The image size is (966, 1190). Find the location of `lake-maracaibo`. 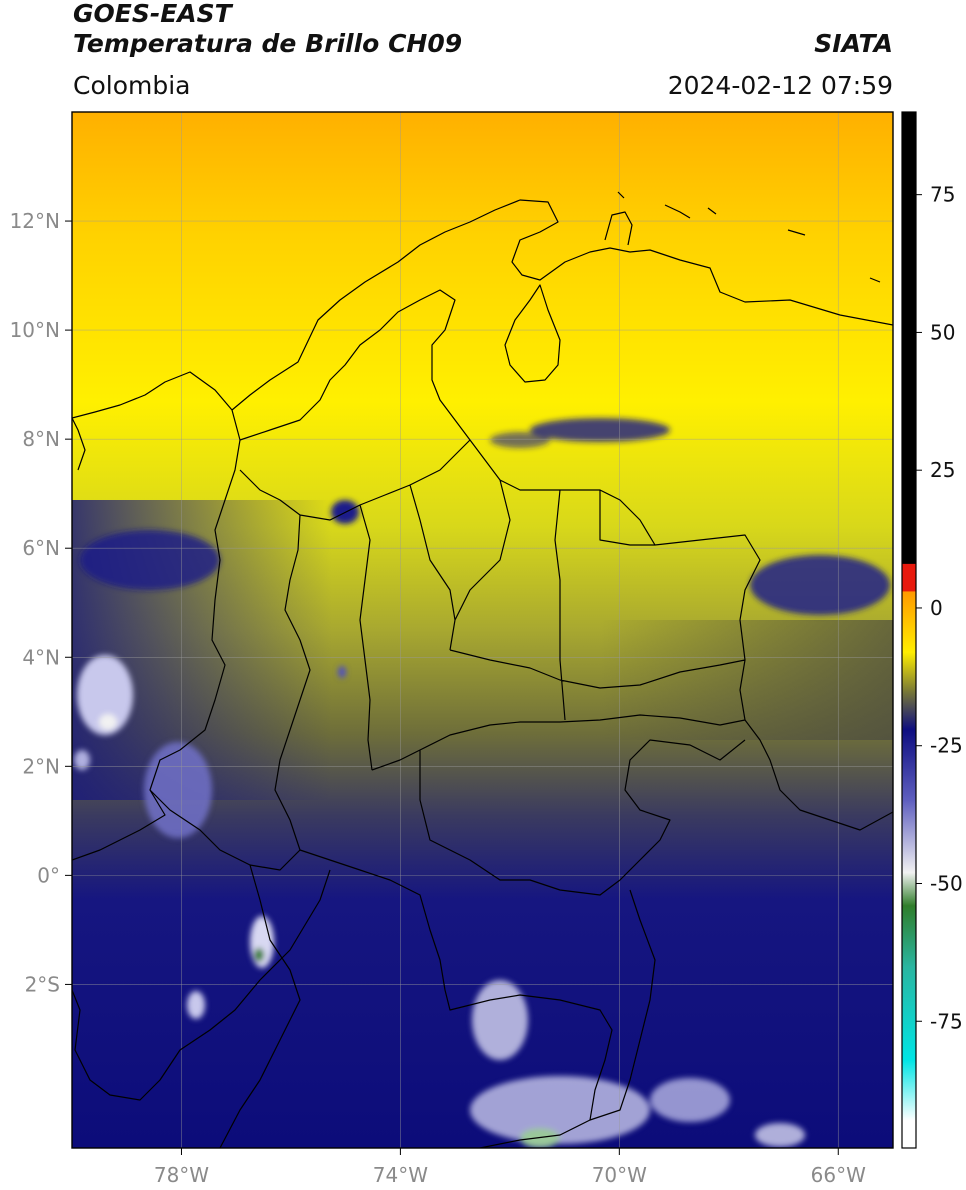

lake-maracaibo is located at coordinates (532, 333).